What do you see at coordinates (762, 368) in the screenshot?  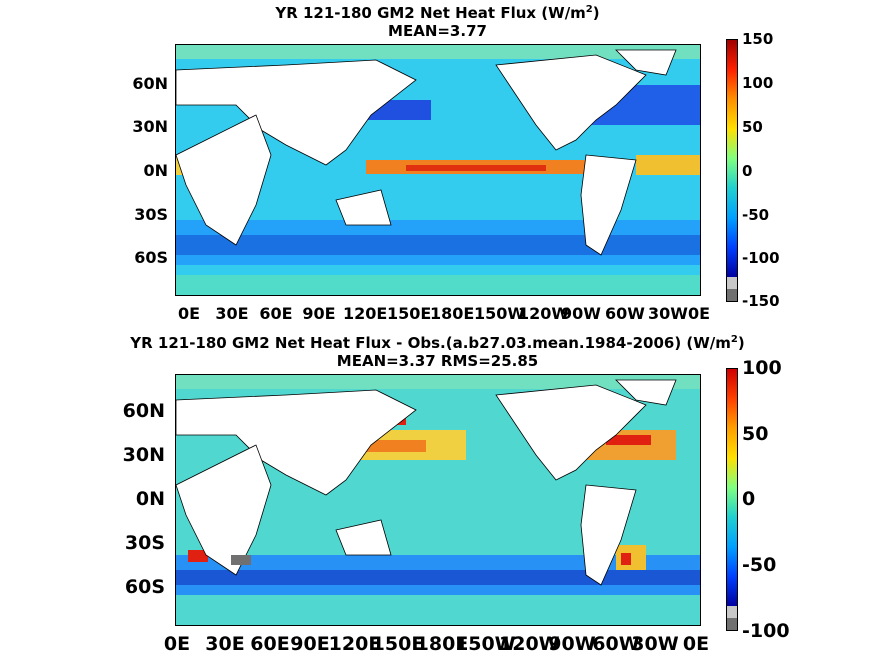 I see `chart2-cbtick: 100` at bounding box center [762, 368].